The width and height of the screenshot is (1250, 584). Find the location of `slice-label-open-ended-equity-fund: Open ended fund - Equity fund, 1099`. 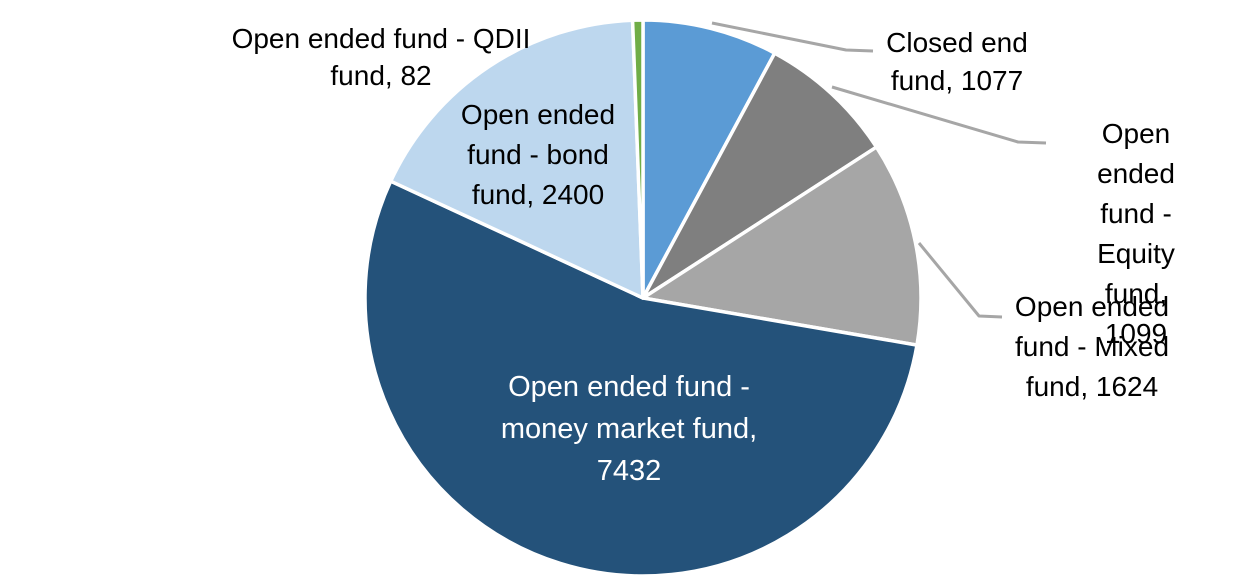

slice-label-open-ended-equity-fund: Open ended fund - Equity fund, 1099 is located at coordinates (1136, 233).